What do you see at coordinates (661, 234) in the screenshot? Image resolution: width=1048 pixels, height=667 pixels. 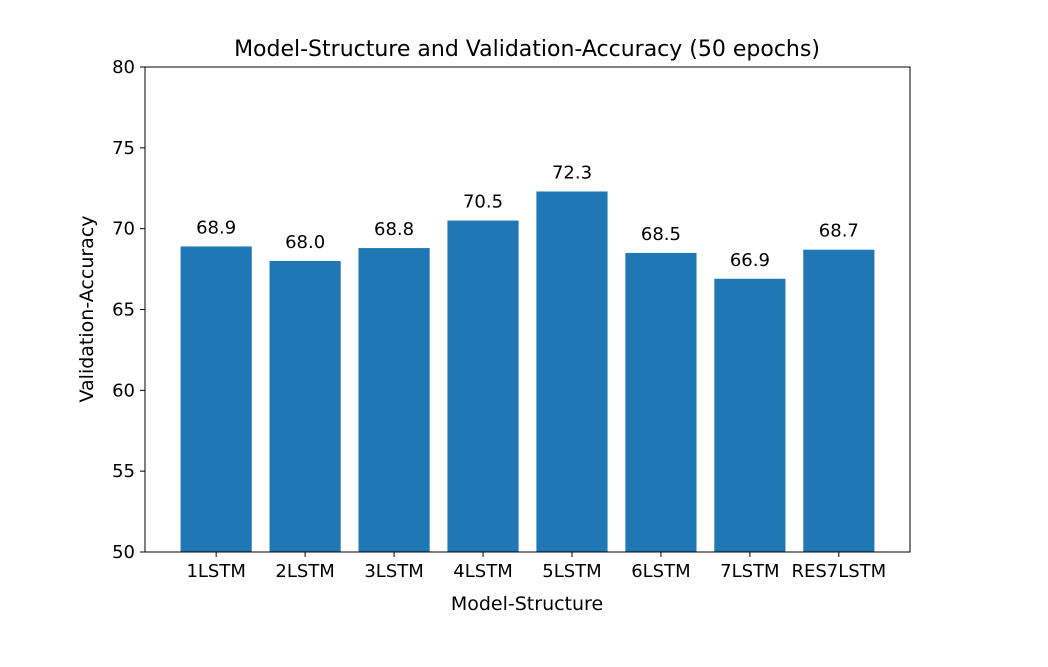 I see `data-label-6lstm: 68.5` at bounding box center [661, 234].